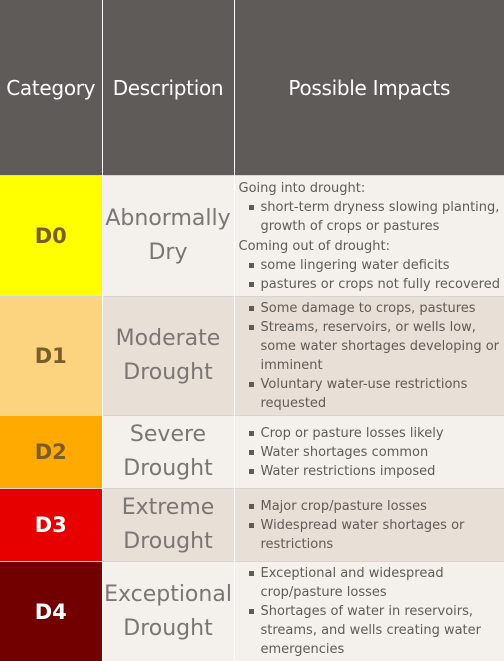  Describe the element at coordinates (168, 253) in the screenshot. I see `description-line: Dry` at that location.